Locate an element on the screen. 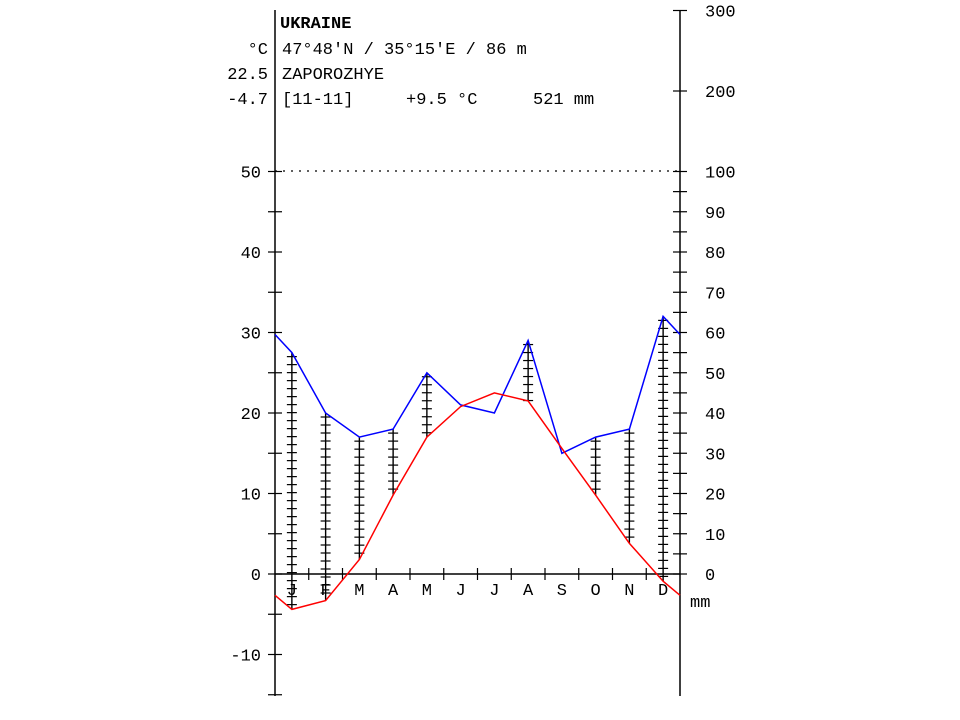 Image resolution: width=960 pixels, height=720 pixels. record-period: [11-11] is located at coordinates (317, 100).